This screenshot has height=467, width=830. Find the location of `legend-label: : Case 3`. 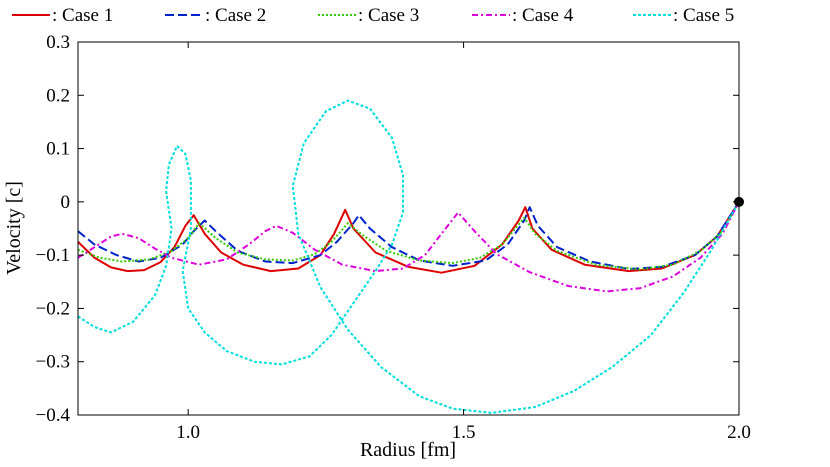

legend-label: : Case 3 is located at coordinates (388, 15).